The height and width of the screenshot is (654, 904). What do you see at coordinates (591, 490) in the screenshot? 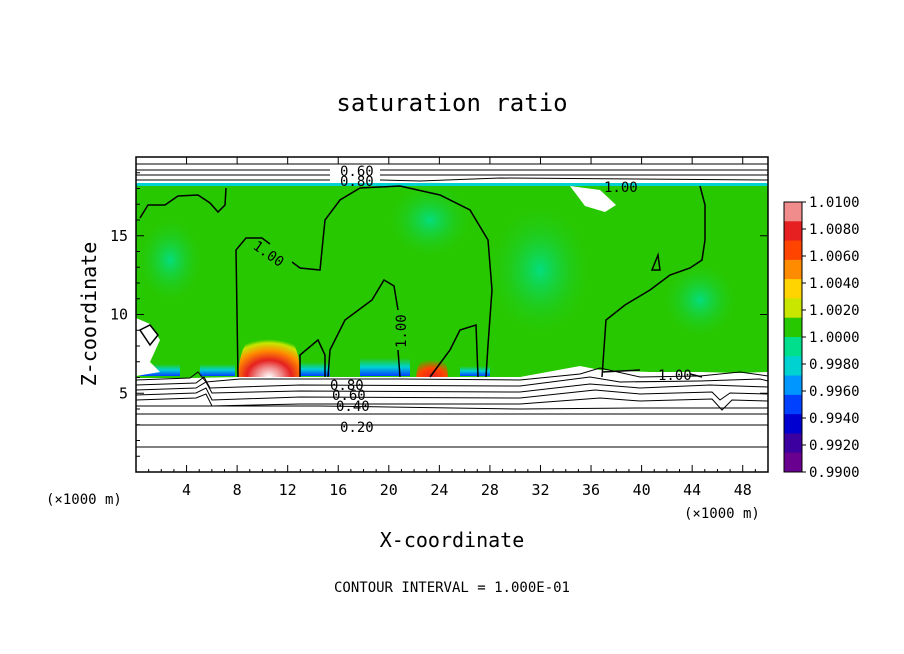
I see `x-tick-label: 36` at bounding box center [591, 490].